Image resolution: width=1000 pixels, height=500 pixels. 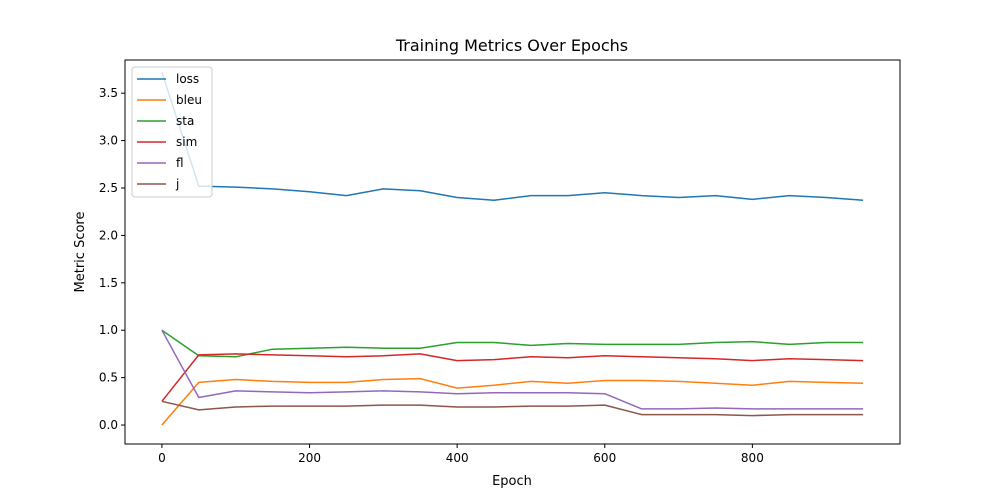 I want to click on x-tick-label: 400, so click(x=457, y=458).